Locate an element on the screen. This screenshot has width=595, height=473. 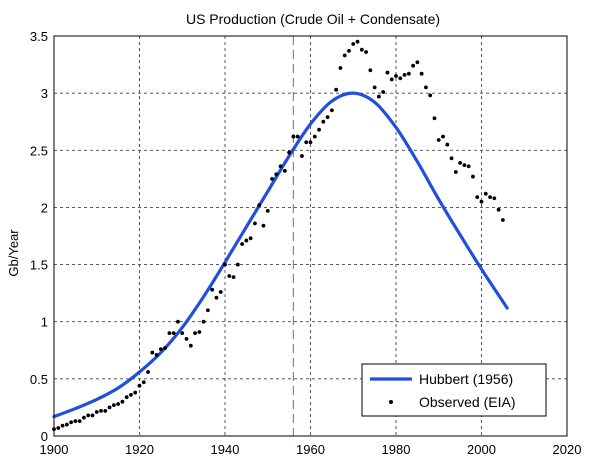
legend-label-hubbert: Hubbert (1956) is located at coordinates (466, 379).